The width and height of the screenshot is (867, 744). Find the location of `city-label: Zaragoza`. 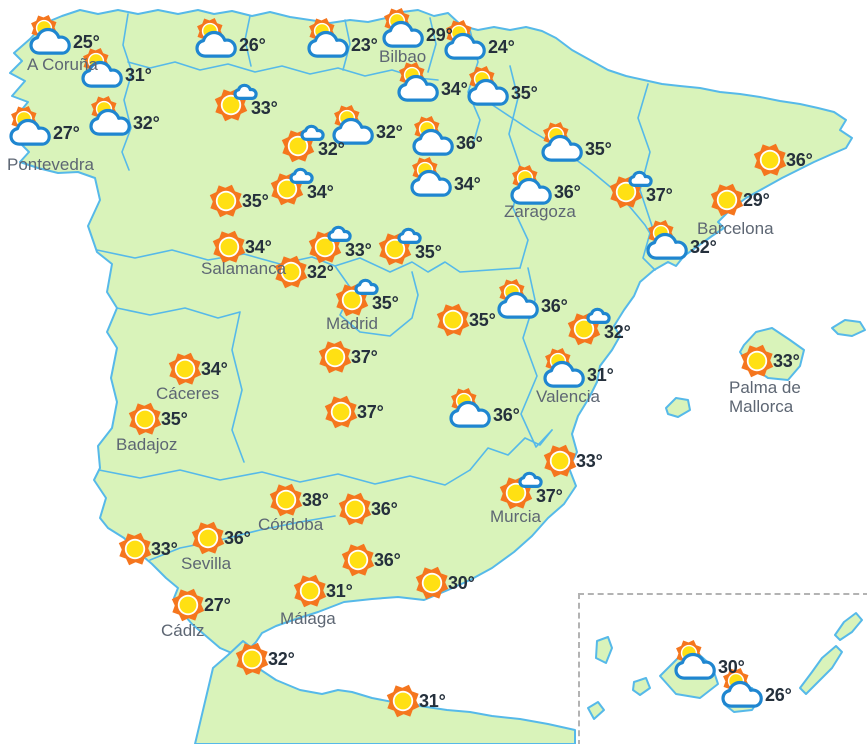

city-label: Zaragoza is located at coordinates (540, 211).